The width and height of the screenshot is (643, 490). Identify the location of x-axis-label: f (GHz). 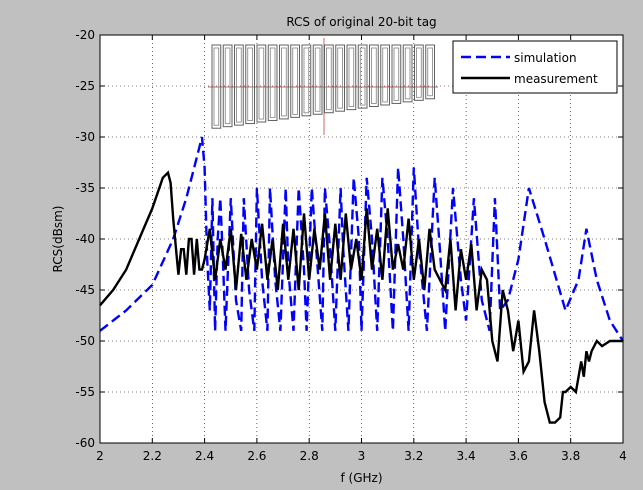
(361, 478).